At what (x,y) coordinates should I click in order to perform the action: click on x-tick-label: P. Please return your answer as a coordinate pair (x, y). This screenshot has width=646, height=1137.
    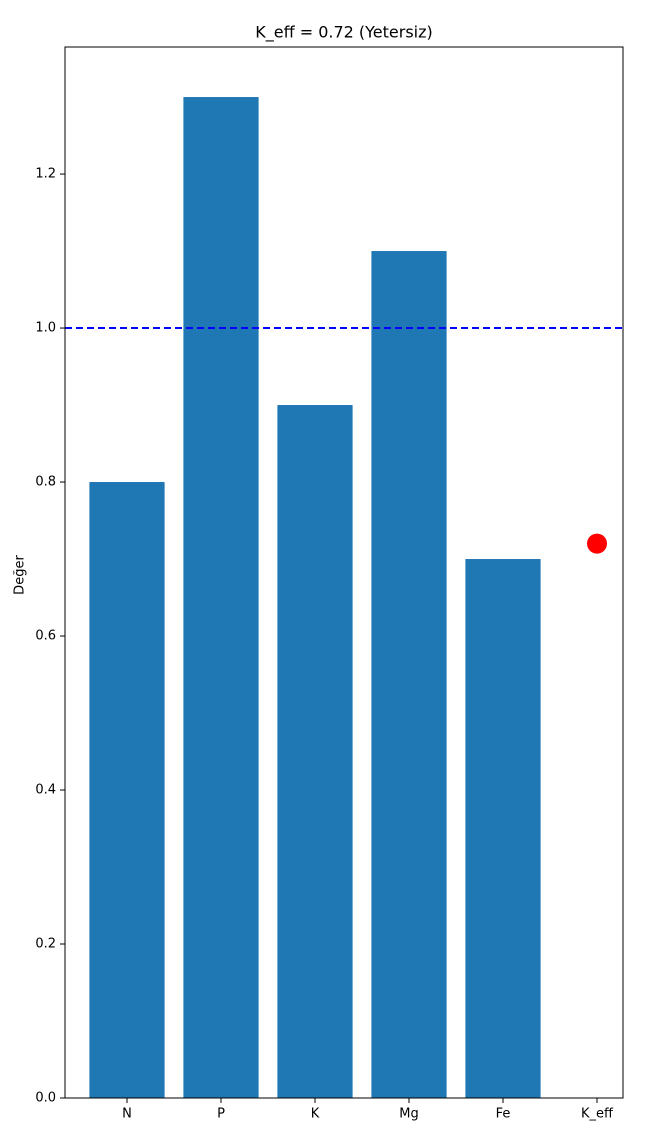
    Looking at the image, I should click on (221, 1114).